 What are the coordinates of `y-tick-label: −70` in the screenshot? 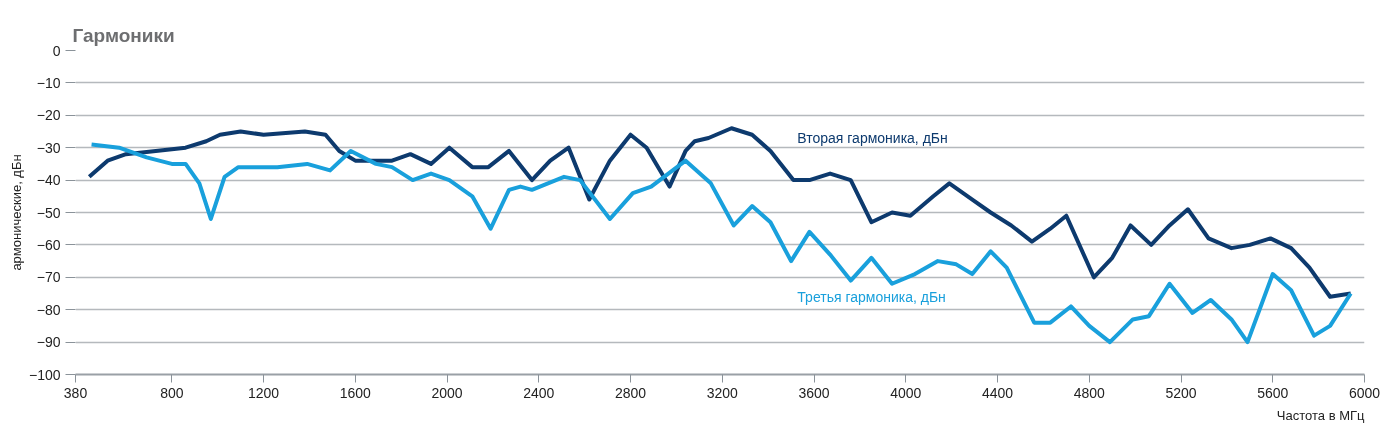 It's located at (48, 277).